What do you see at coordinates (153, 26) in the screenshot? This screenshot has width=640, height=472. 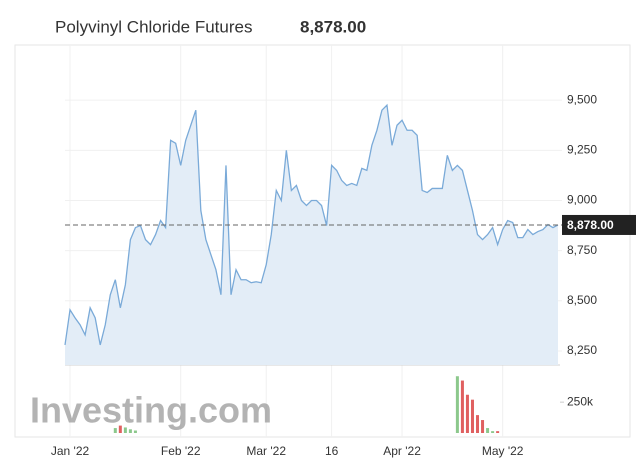 I see `chart-title: Polyvinyl Chloride Futures` at bounding box center [153, 26].